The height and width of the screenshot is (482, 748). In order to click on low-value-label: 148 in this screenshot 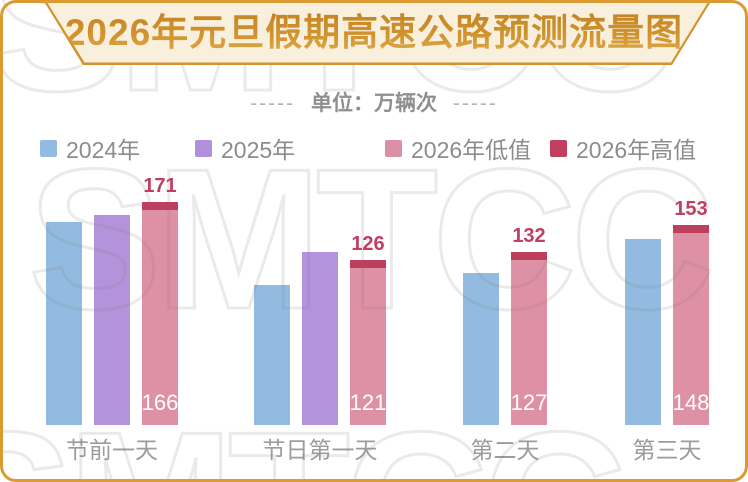, I will do `click(691, 402)`.